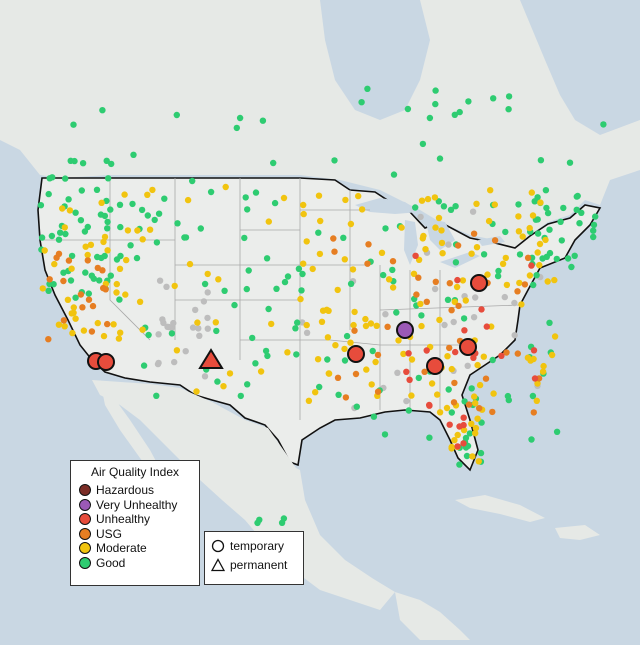 This screenshot has height=645, width=640. Describe the element at coordinates (111, 562) in the screenshot. I see `legend-label: Good` at that location.